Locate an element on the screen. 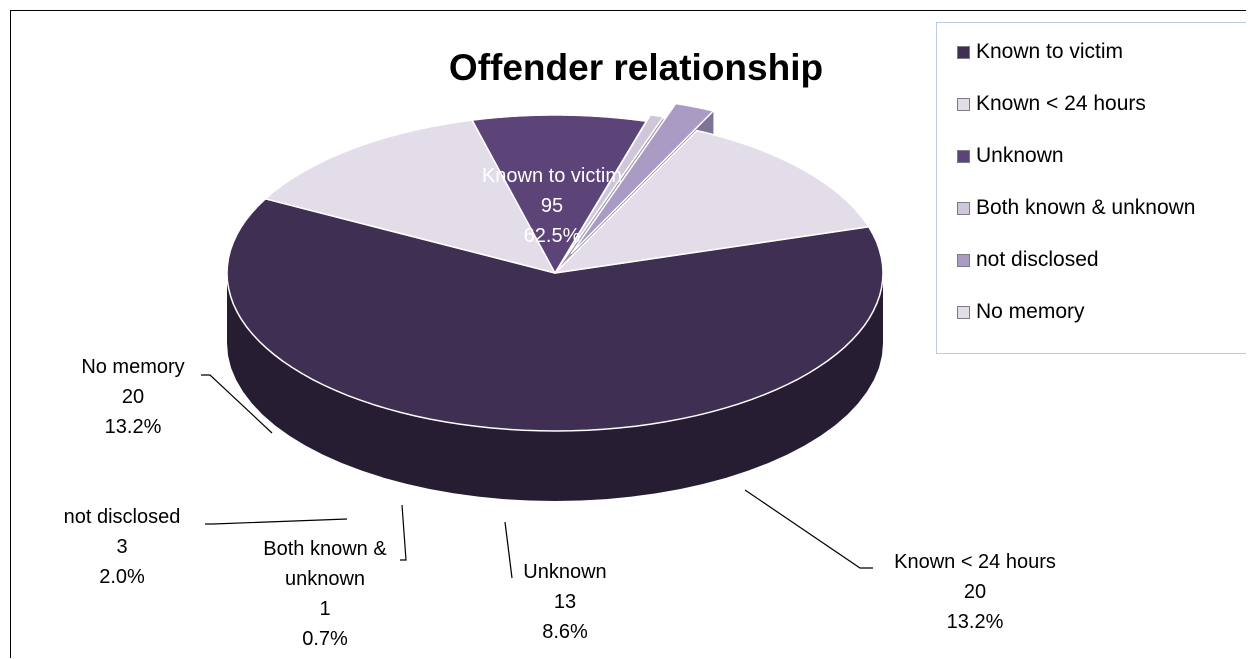 This screenshot has width=1248, height=659. legend-label: Known to victim is located at coordinates (1050, 51).